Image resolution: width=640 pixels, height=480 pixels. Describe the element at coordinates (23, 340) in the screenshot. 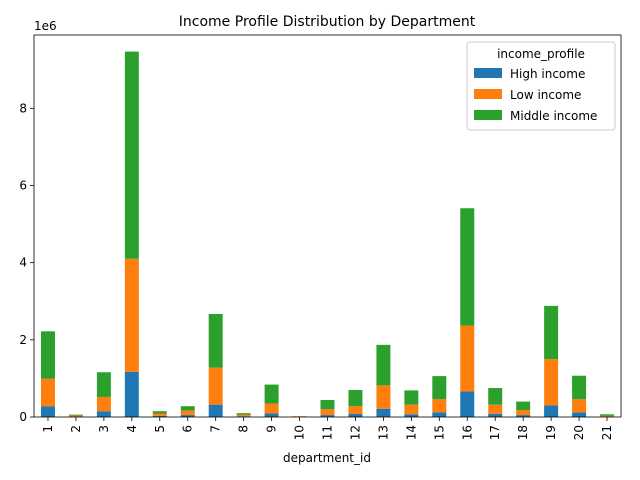

I see `y-tick-label: 2` at that location.